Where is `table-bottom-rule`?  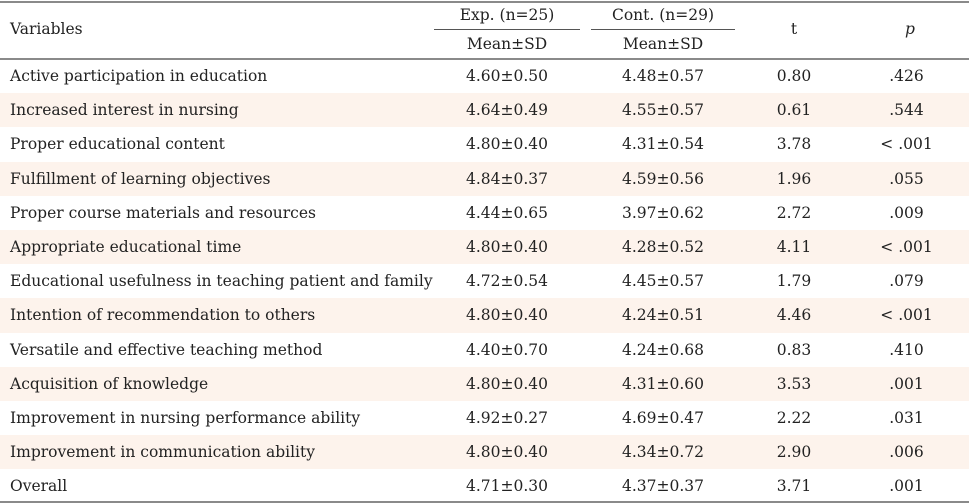
table-bottom-rule is located at coordinates (484, 502).